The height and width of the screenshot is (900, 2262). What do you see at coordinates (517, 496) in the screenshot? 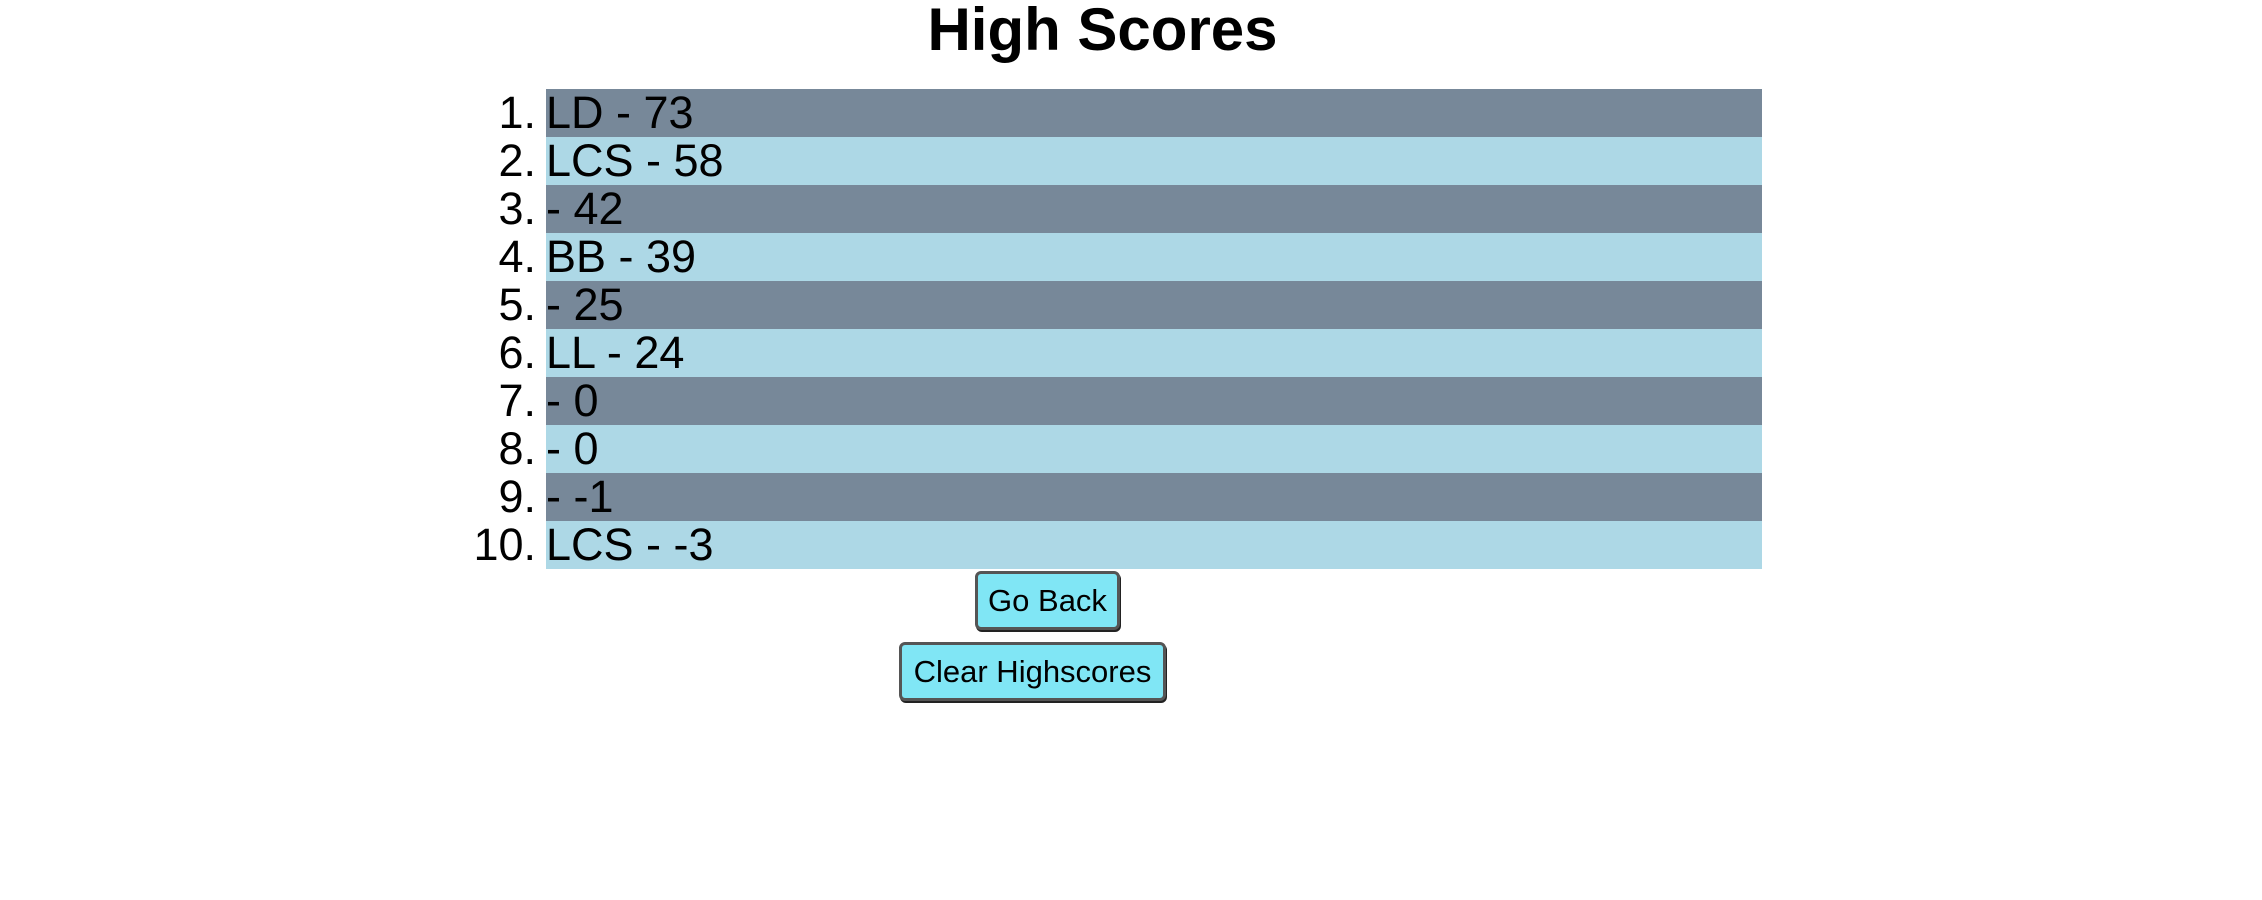
I see `rank-number: 9.` at bounding box center [517, 496].